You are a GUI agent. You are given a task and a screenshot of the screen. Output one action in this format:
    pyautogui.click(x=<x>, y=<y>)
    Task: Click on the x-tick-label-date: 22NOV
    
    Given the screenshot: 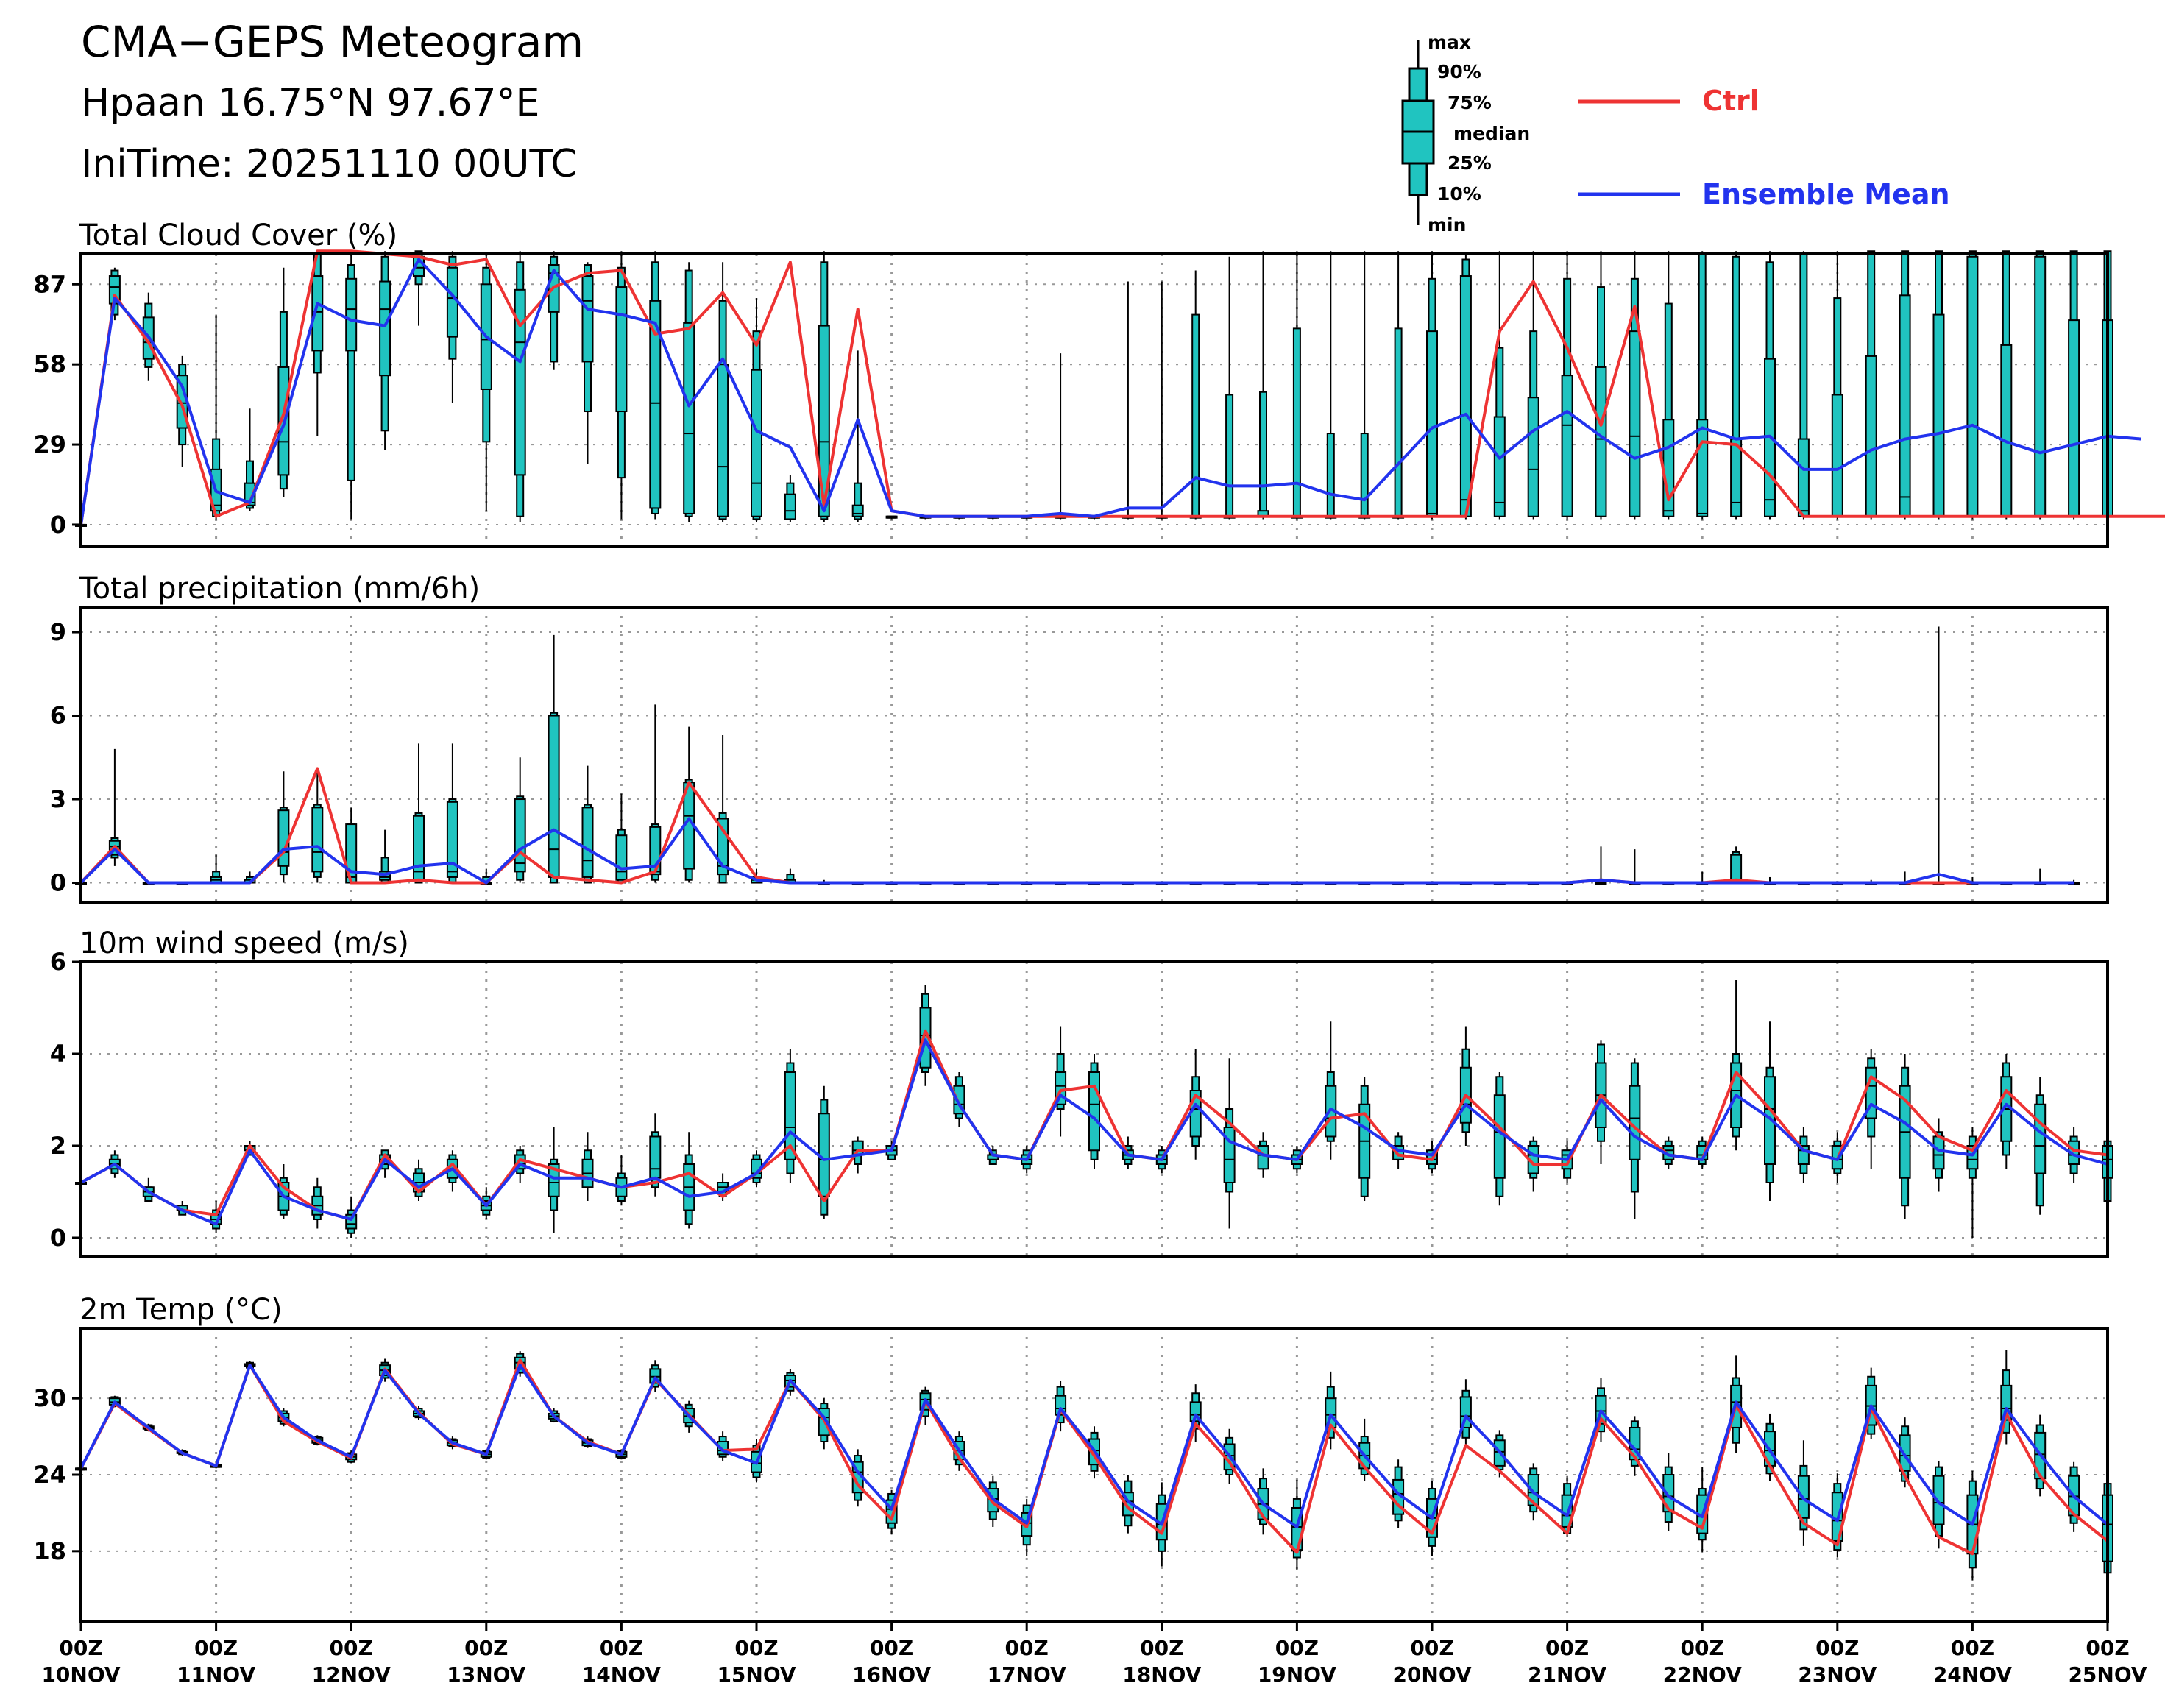 What is the action you would take?
    pyautogui.click(x=1702, y=1675)
    